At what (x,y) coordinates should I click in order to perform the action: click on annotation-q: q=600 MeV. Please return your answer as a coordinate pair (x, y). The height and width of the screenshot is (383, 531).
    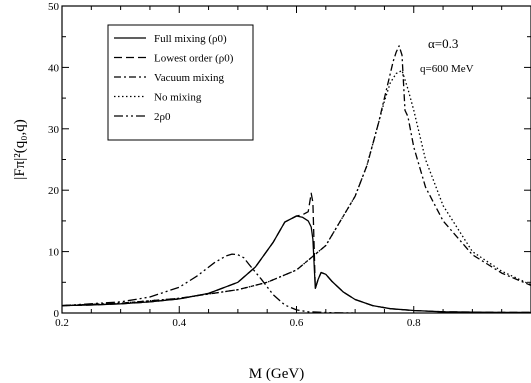
    Looking at the image, I should click on (447, 69).